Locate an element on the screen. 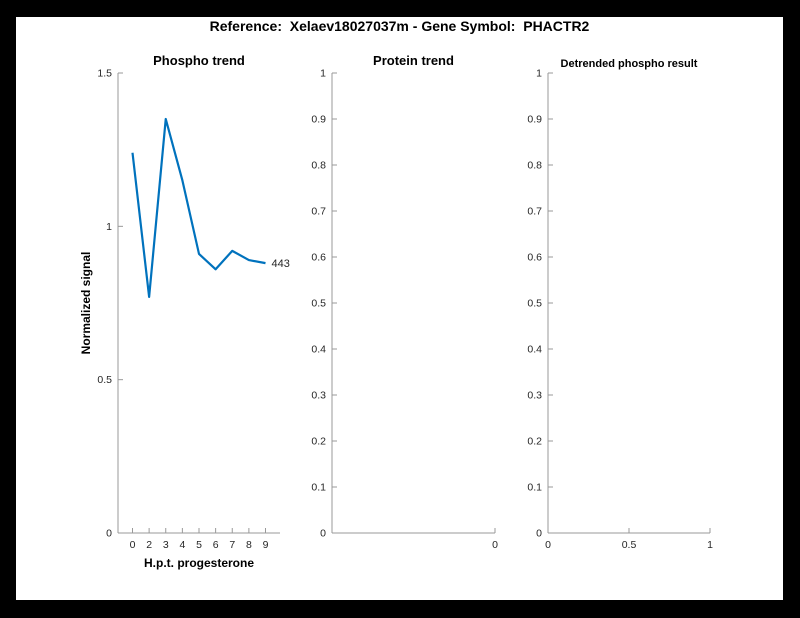 The image size is (800, 618). x-tick-label: 8 is located at coordinates (249, 545).